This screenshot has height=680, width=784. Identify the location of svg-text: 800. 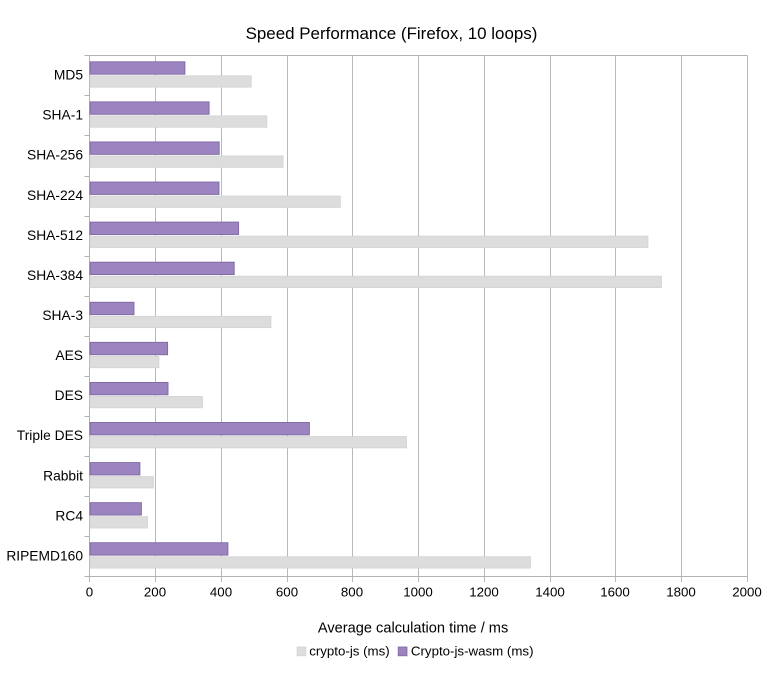
(352, 591).